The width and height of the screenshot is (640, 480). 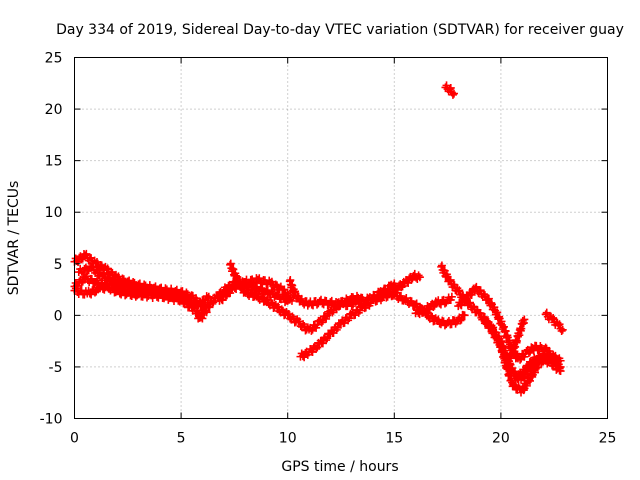 What do you see at coordinates (54, 213) in the screenshot?
I see `y-tick-label: 10` at bounding box center [54, 213].